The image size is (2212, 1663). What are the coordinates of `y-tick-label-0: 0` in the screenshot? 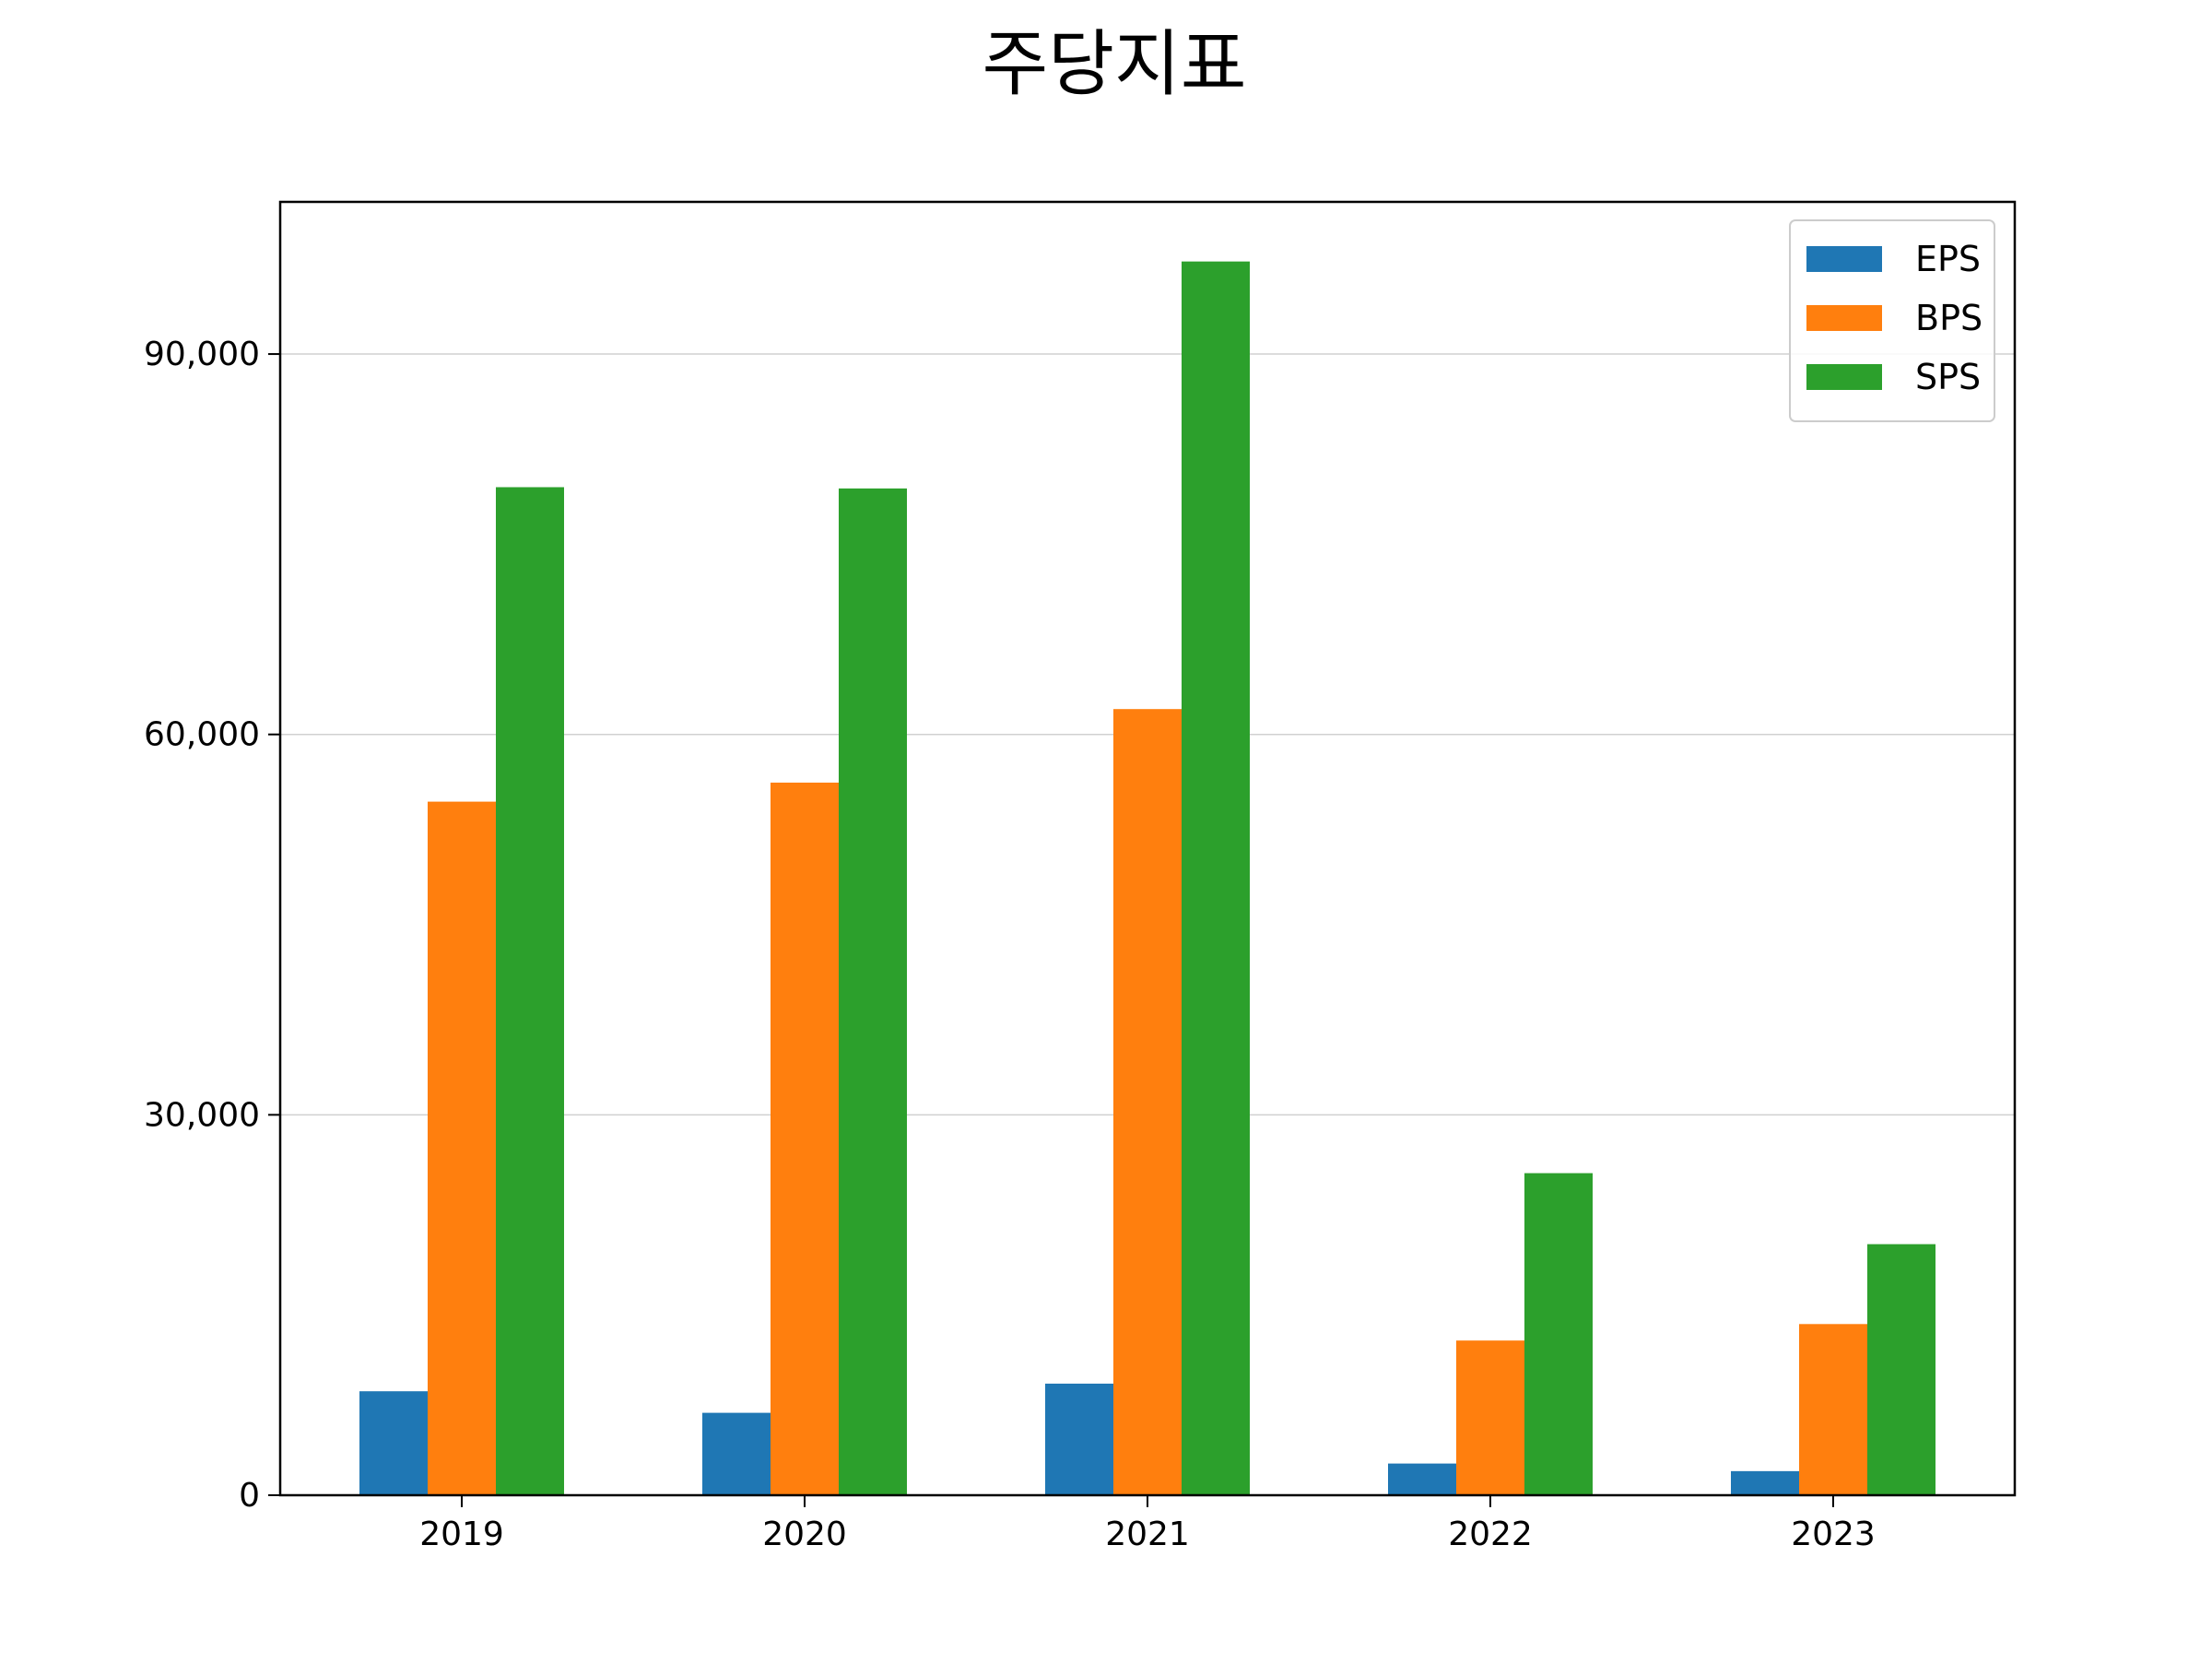 It's located at (249, 1496).